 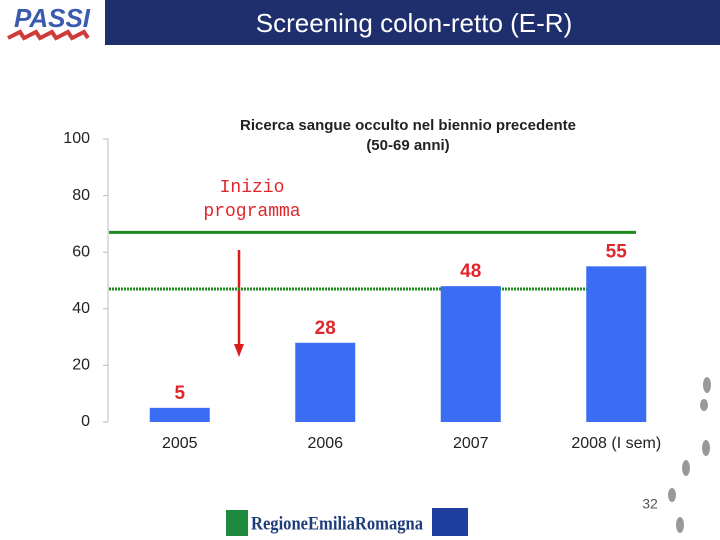 What do you see at coordinates (81, 365) in the screenshot?
I see `y-tick-label: 20` at bounding box center [81, 365].